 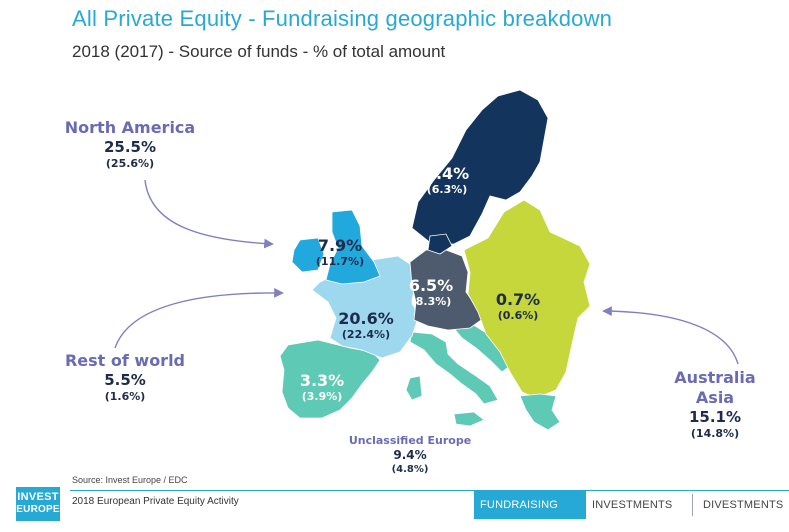 What do you see at coordinates (130, 147) in the screenshot?
I see `north-america-pct: 25.5%` at bounding box center [130, 147].